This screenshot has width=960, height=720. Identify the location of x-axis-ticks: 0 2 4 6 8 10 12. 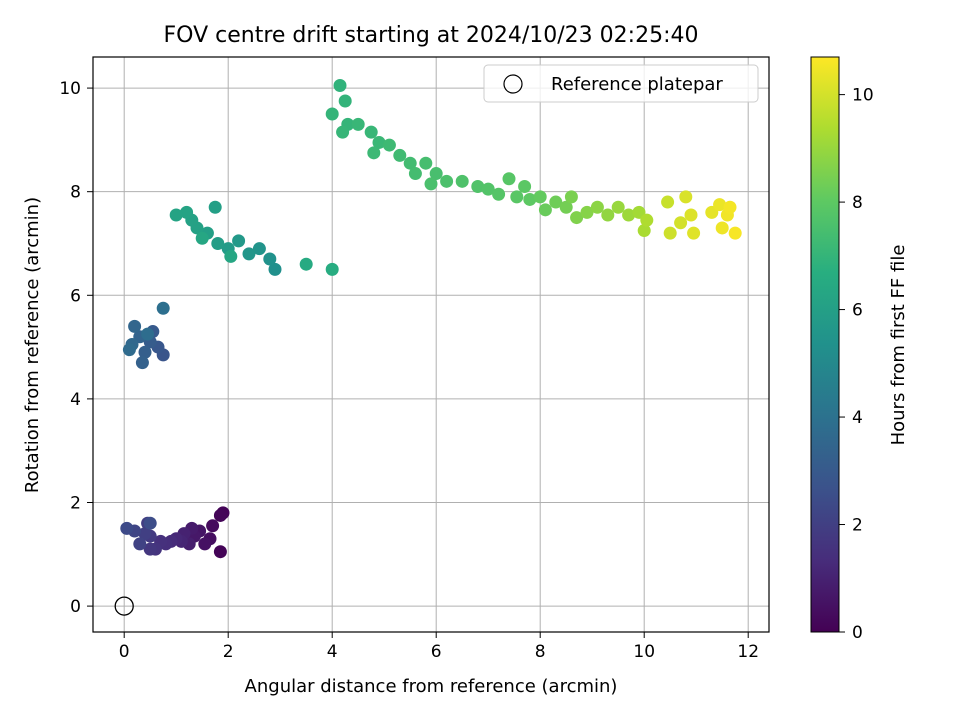
(439, 647).